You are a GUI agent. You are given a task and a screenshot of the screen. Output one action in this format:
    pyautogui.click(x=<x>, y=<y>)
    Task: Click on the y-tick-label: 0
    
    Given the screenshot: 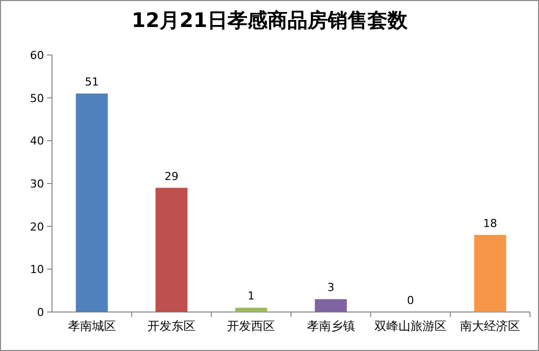 What is the action you would take?
    pyautogui.click(x=40, y=312)
    